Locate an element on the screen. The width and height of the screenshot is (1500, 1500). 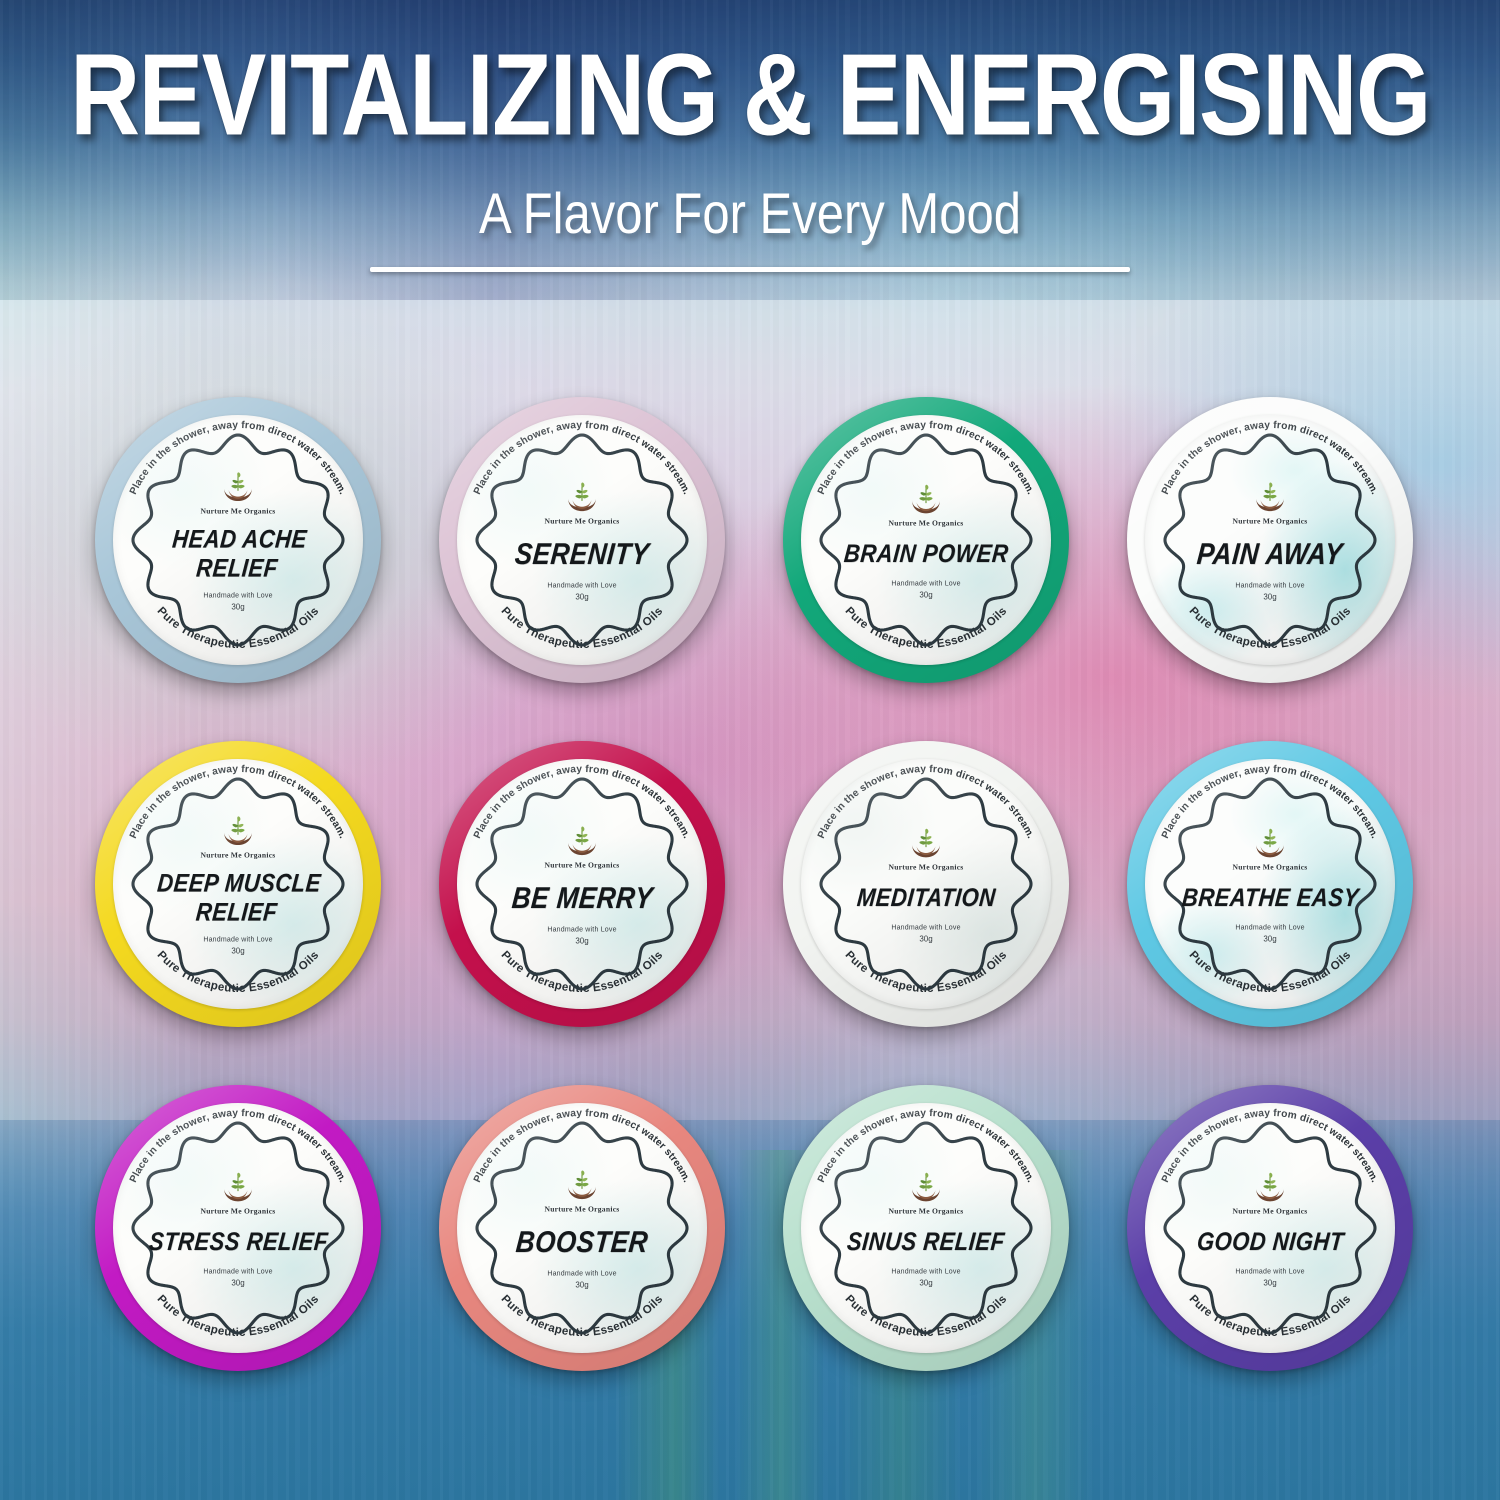
product-name: DEEP MUSCLE RELIEF is located at coordinates (239, 897).